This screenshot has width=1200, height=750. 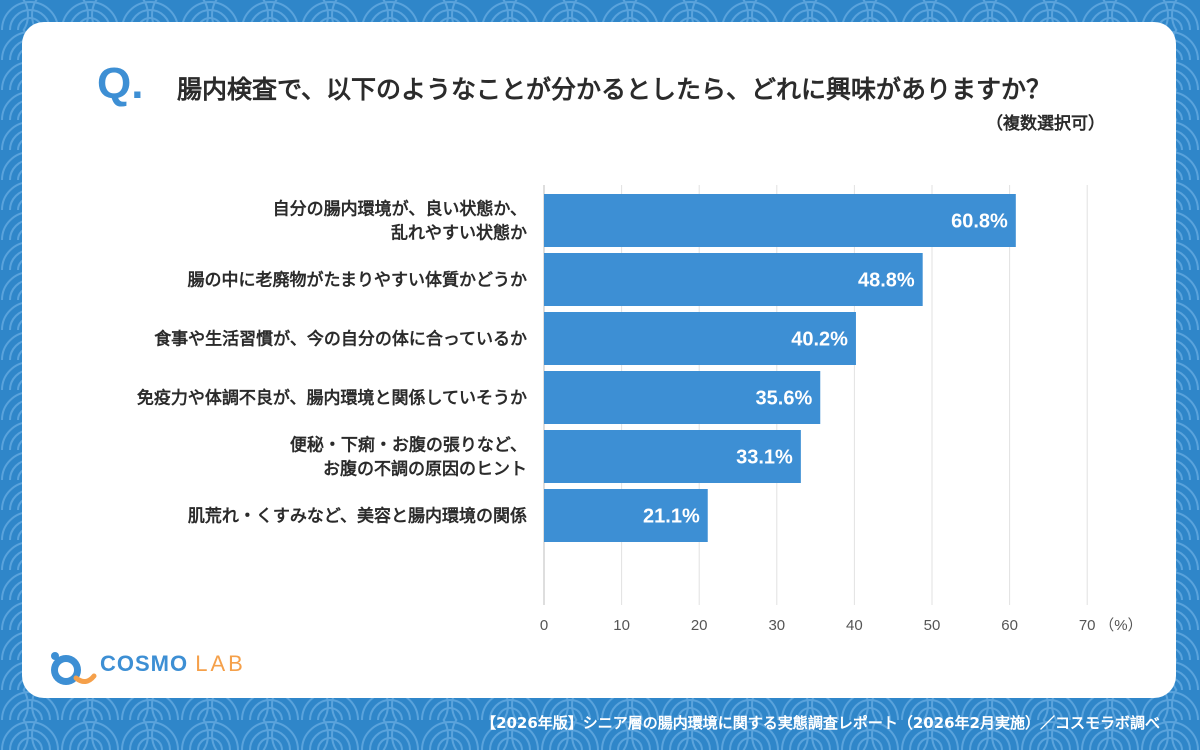 I want to click on x-tick-label: 30, so click(x=776, y=625).